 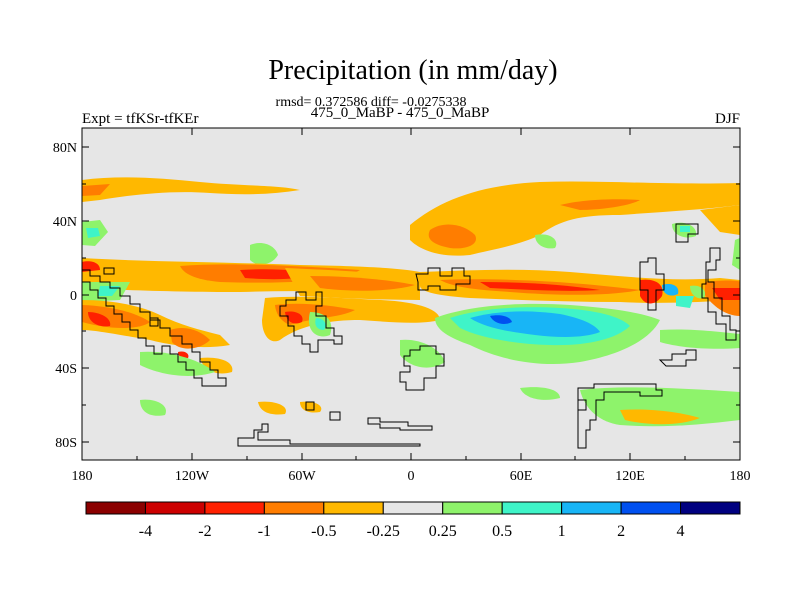 I want to click on colorbar-label: 0.25, so click(x=443, y=531).